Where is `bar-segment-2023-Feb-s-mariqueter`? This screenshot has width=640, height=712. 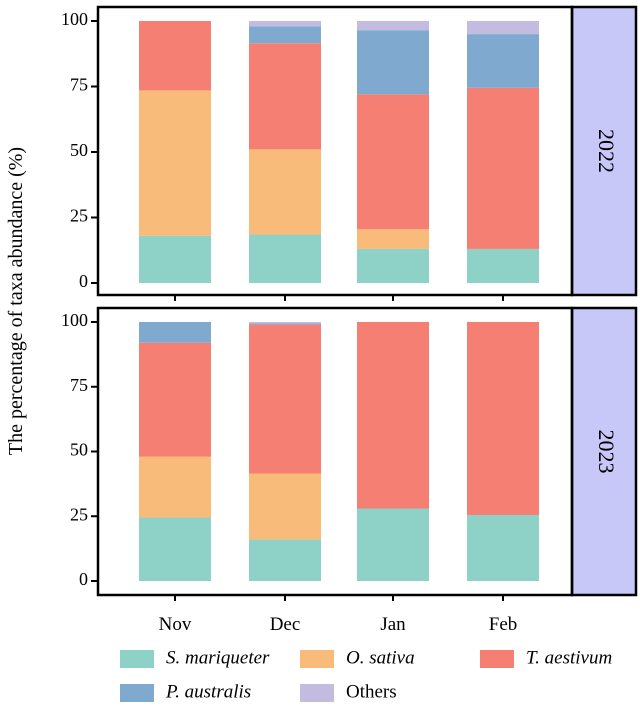
bar-segment-2023-Feb-s-mariqueter is located at coordinates (503, 547).